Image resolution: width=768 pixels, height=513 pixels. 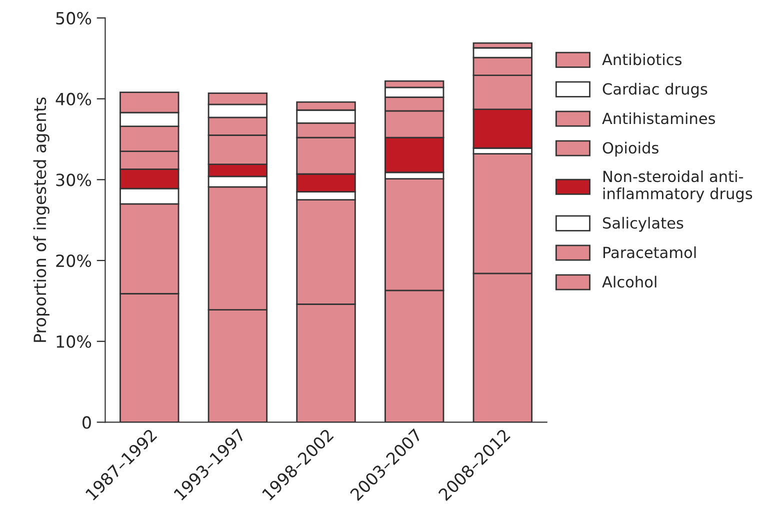 I want to click on legend-label: Antihistamines, so click(x=659, y=118).